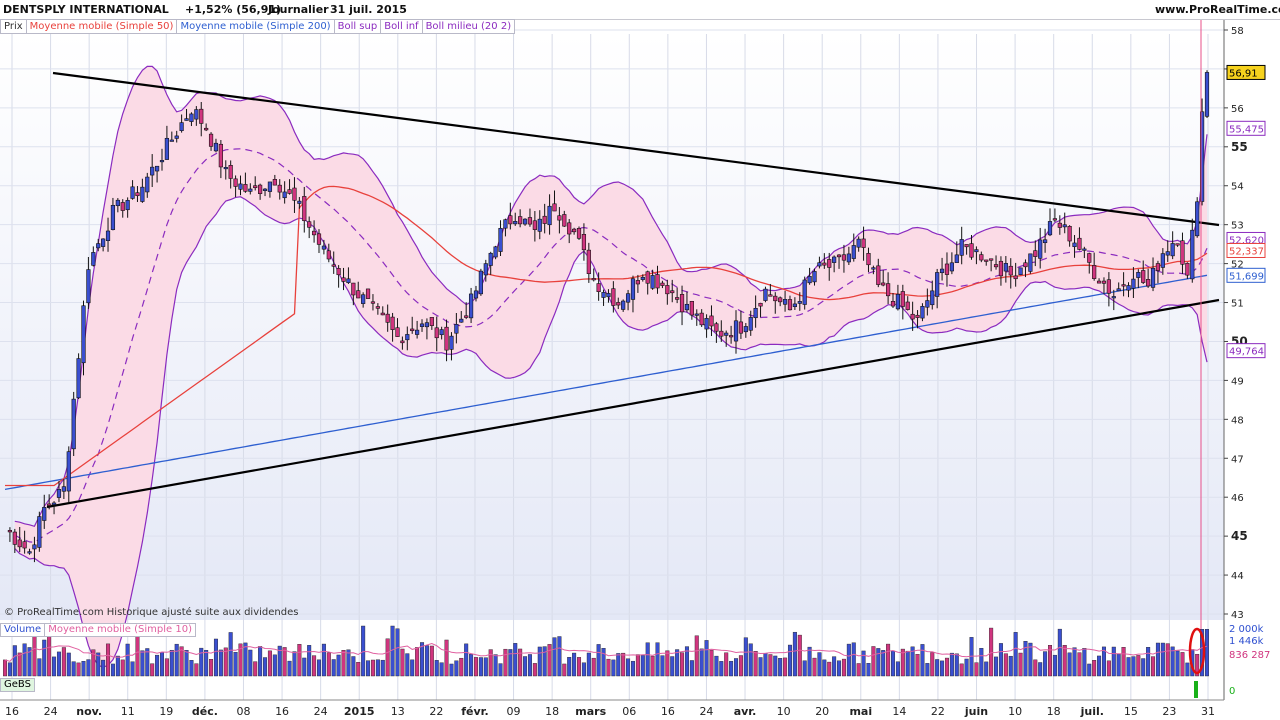 This screenshot has height=720, width=1280. I want to click on legend-ma200: Moyenne mobile (Simple 200), so click(255, 26).